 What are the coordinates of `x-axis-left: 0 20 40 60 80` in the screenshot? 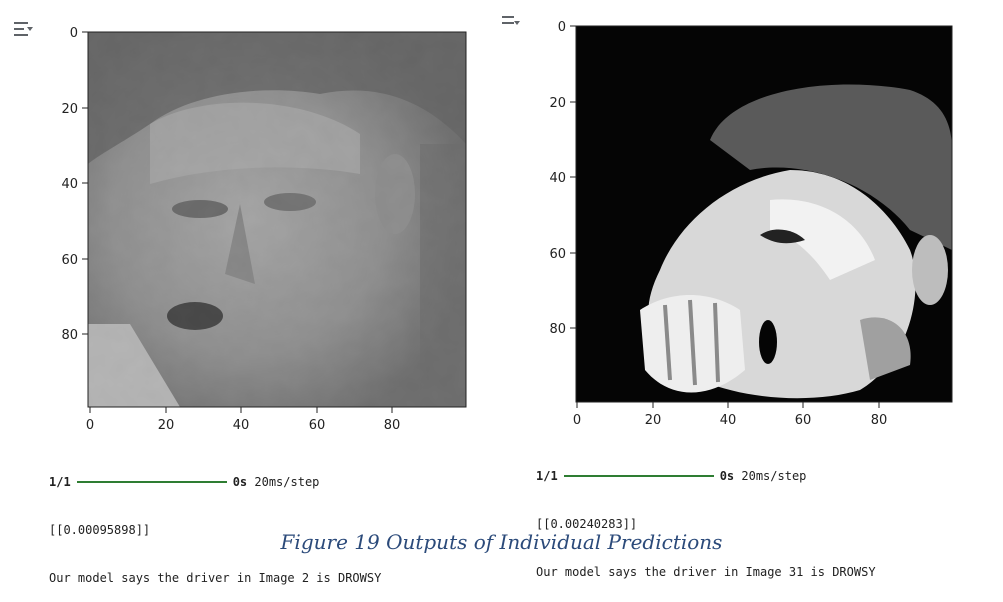 It's located at (243, 420).